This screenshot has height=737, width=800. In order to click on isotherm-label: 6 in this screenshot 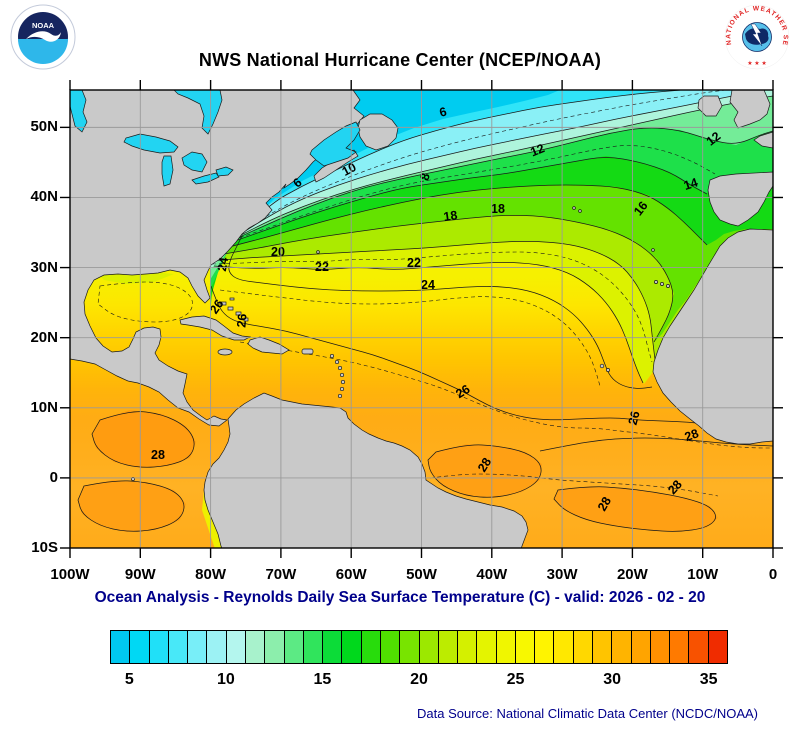, I will do `click(443, 111)`.